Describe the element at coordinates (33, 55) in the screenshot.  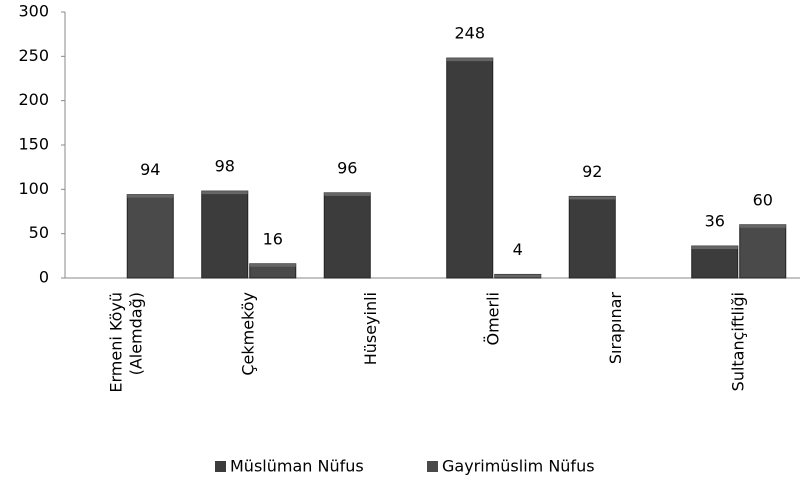
I see `y-tick-label: 250` at that location.